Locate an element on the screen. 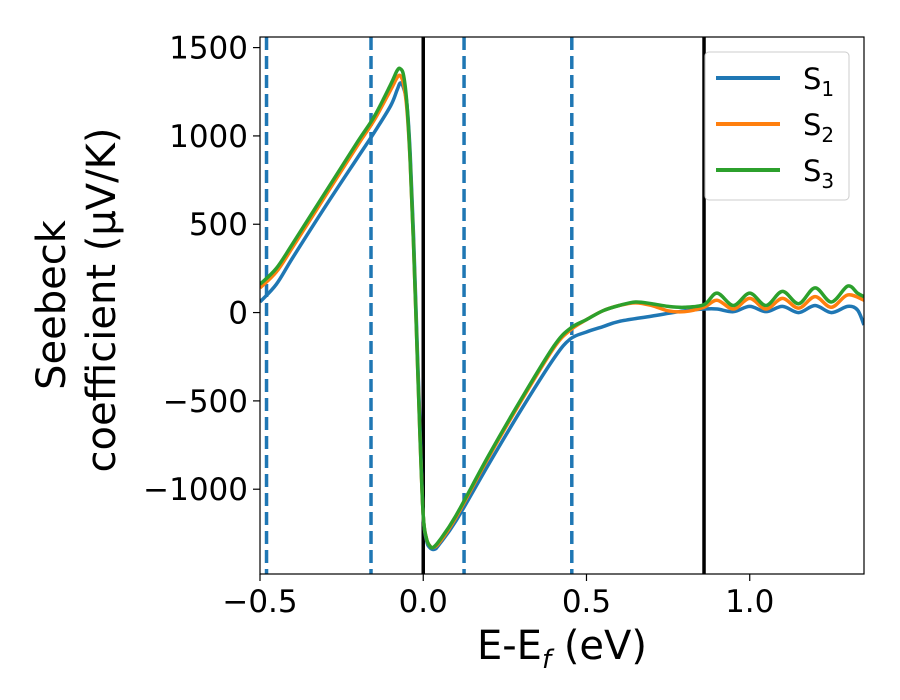 The image size is (900, 700). x-axis-title-unit: (eV) is located at coordinates (599, 646).